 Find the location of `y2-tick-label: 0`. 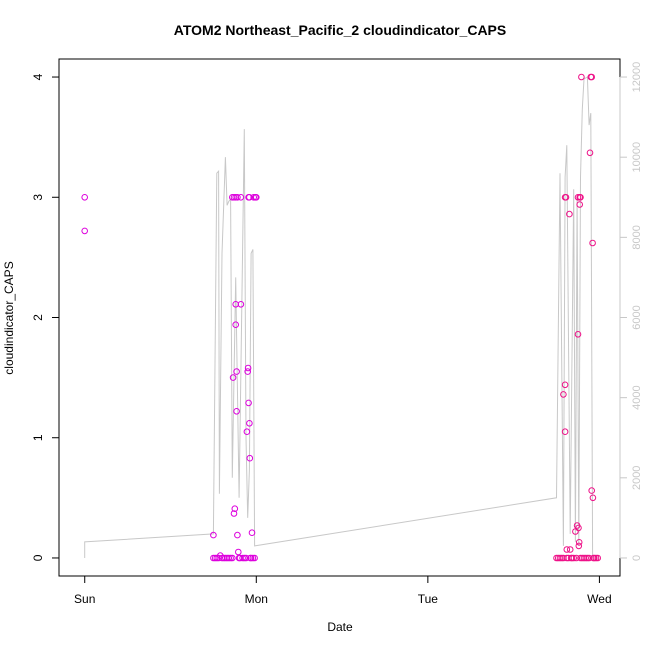

y2-tick-label: 0 is located at coordinates (637, 558).